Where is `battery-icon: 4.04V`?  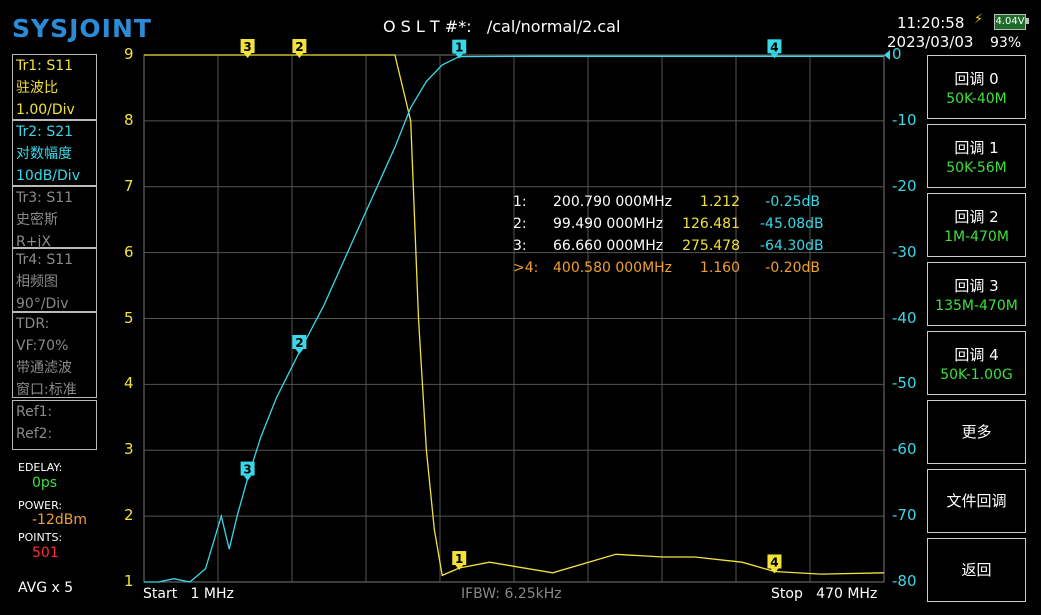 battery-icon: 4.04V is located at coordinates (1010, 22).